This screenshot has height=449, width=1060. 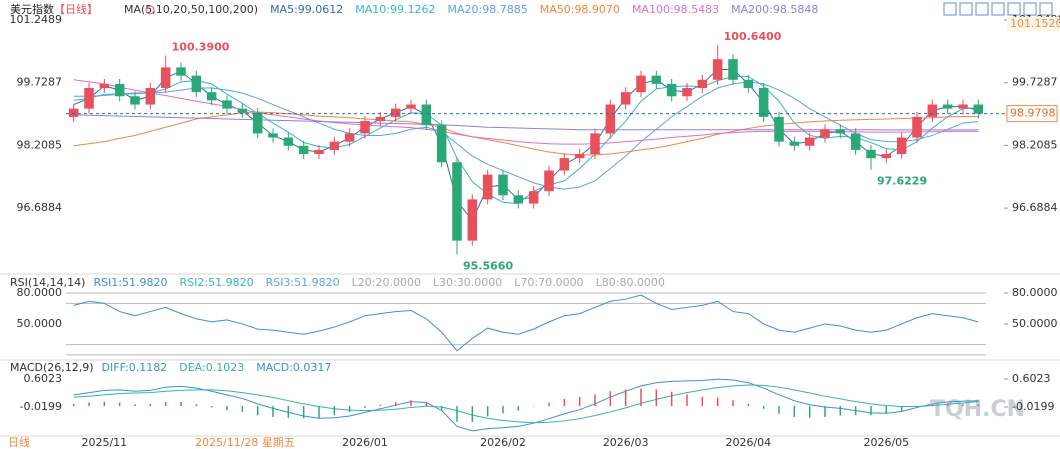 I want to click on legend-entry: MA5:99.0612, so click(x=306, y=9).